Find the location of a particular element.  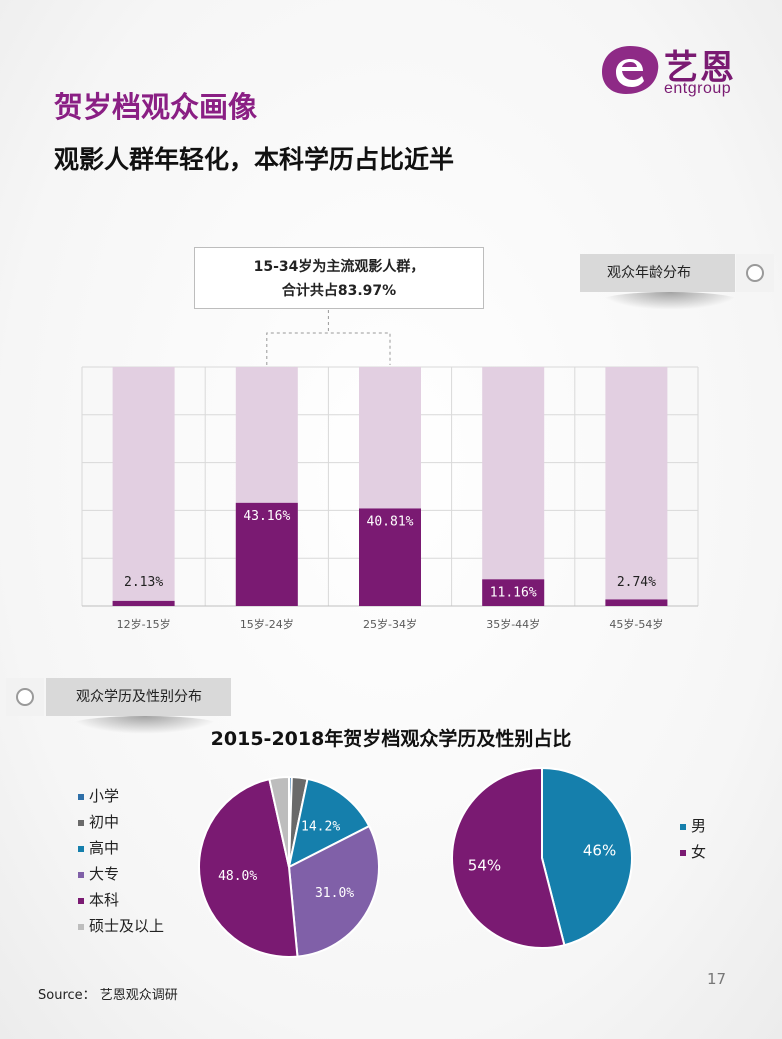

legend-label: 小学 is located at coordinates (104, 796).